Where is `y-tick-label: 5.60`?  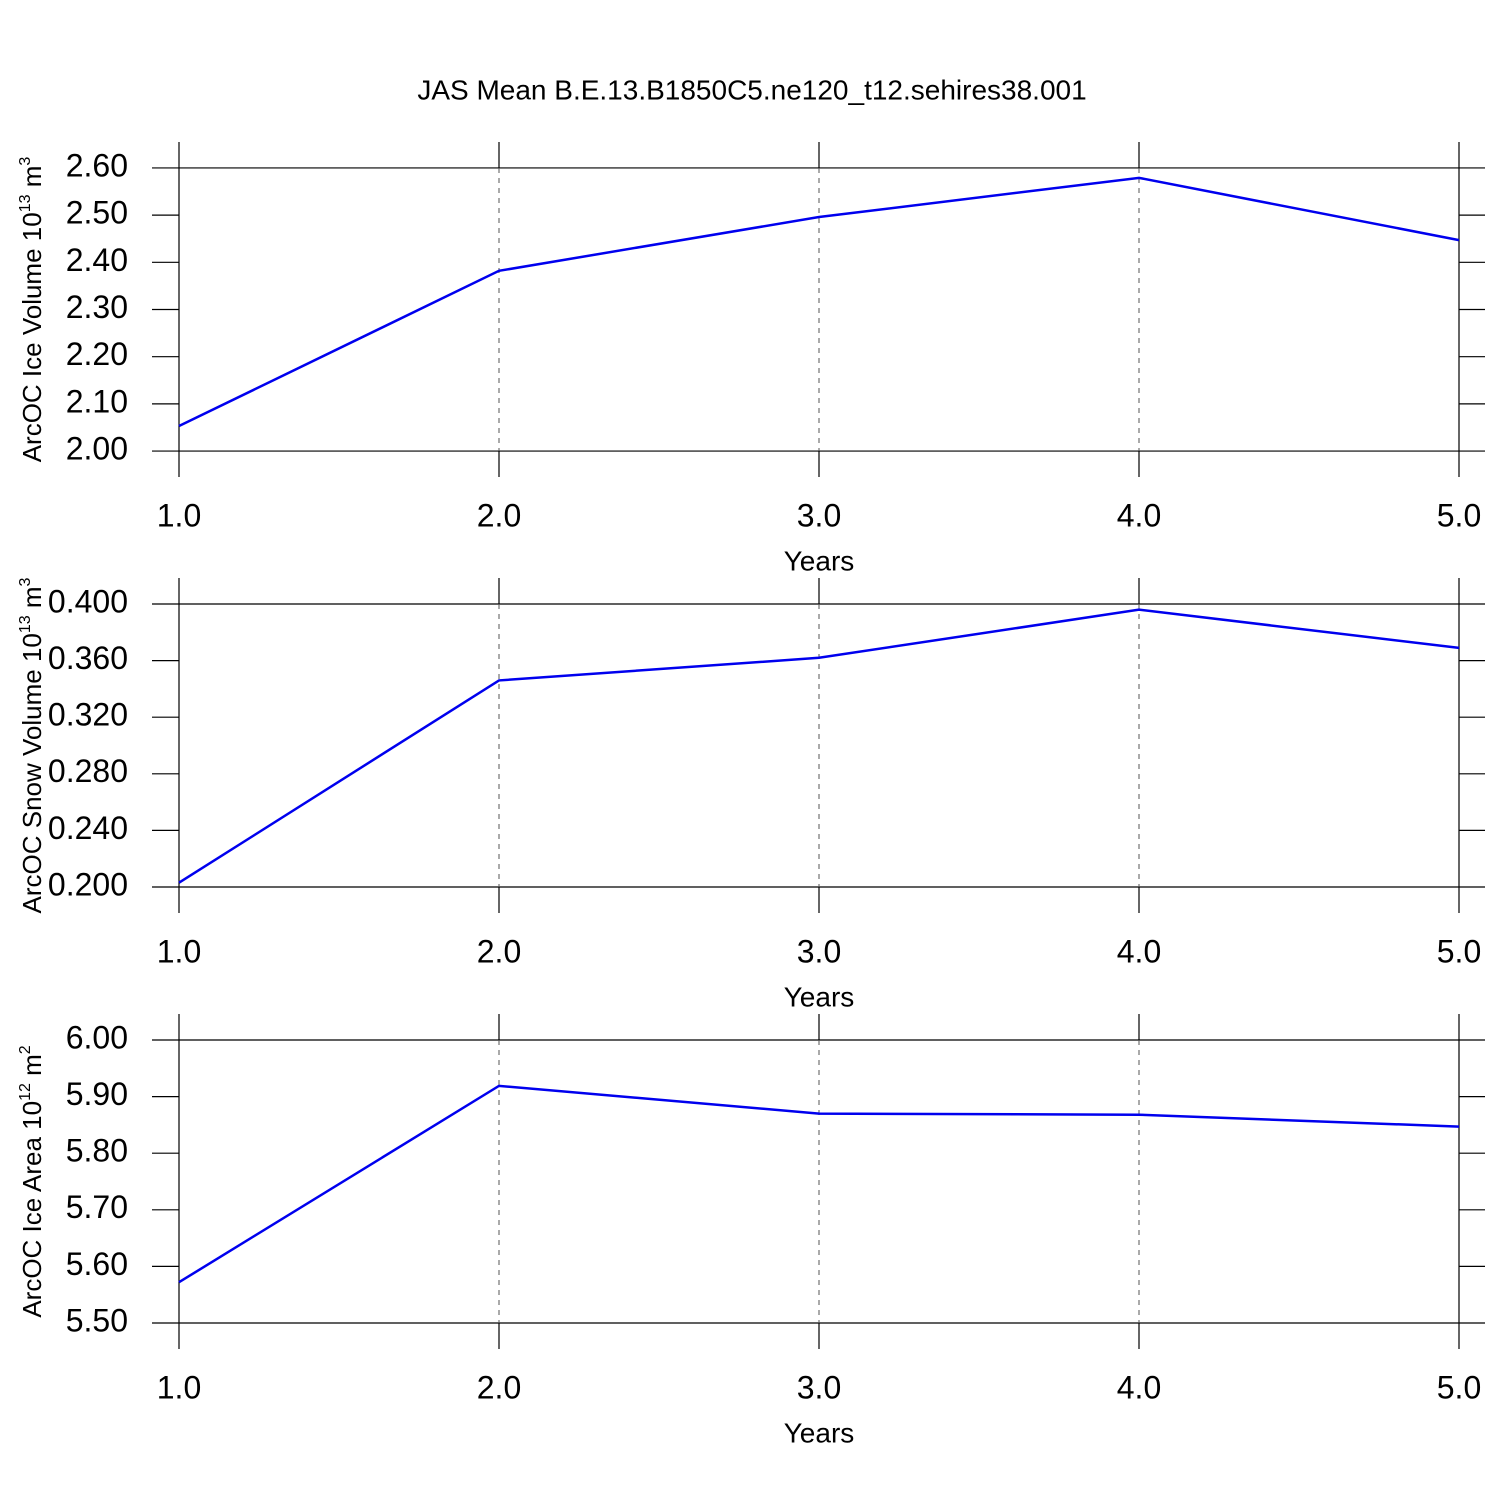
y-tick-label: 5.60 is located at coordinates (97, 1264).